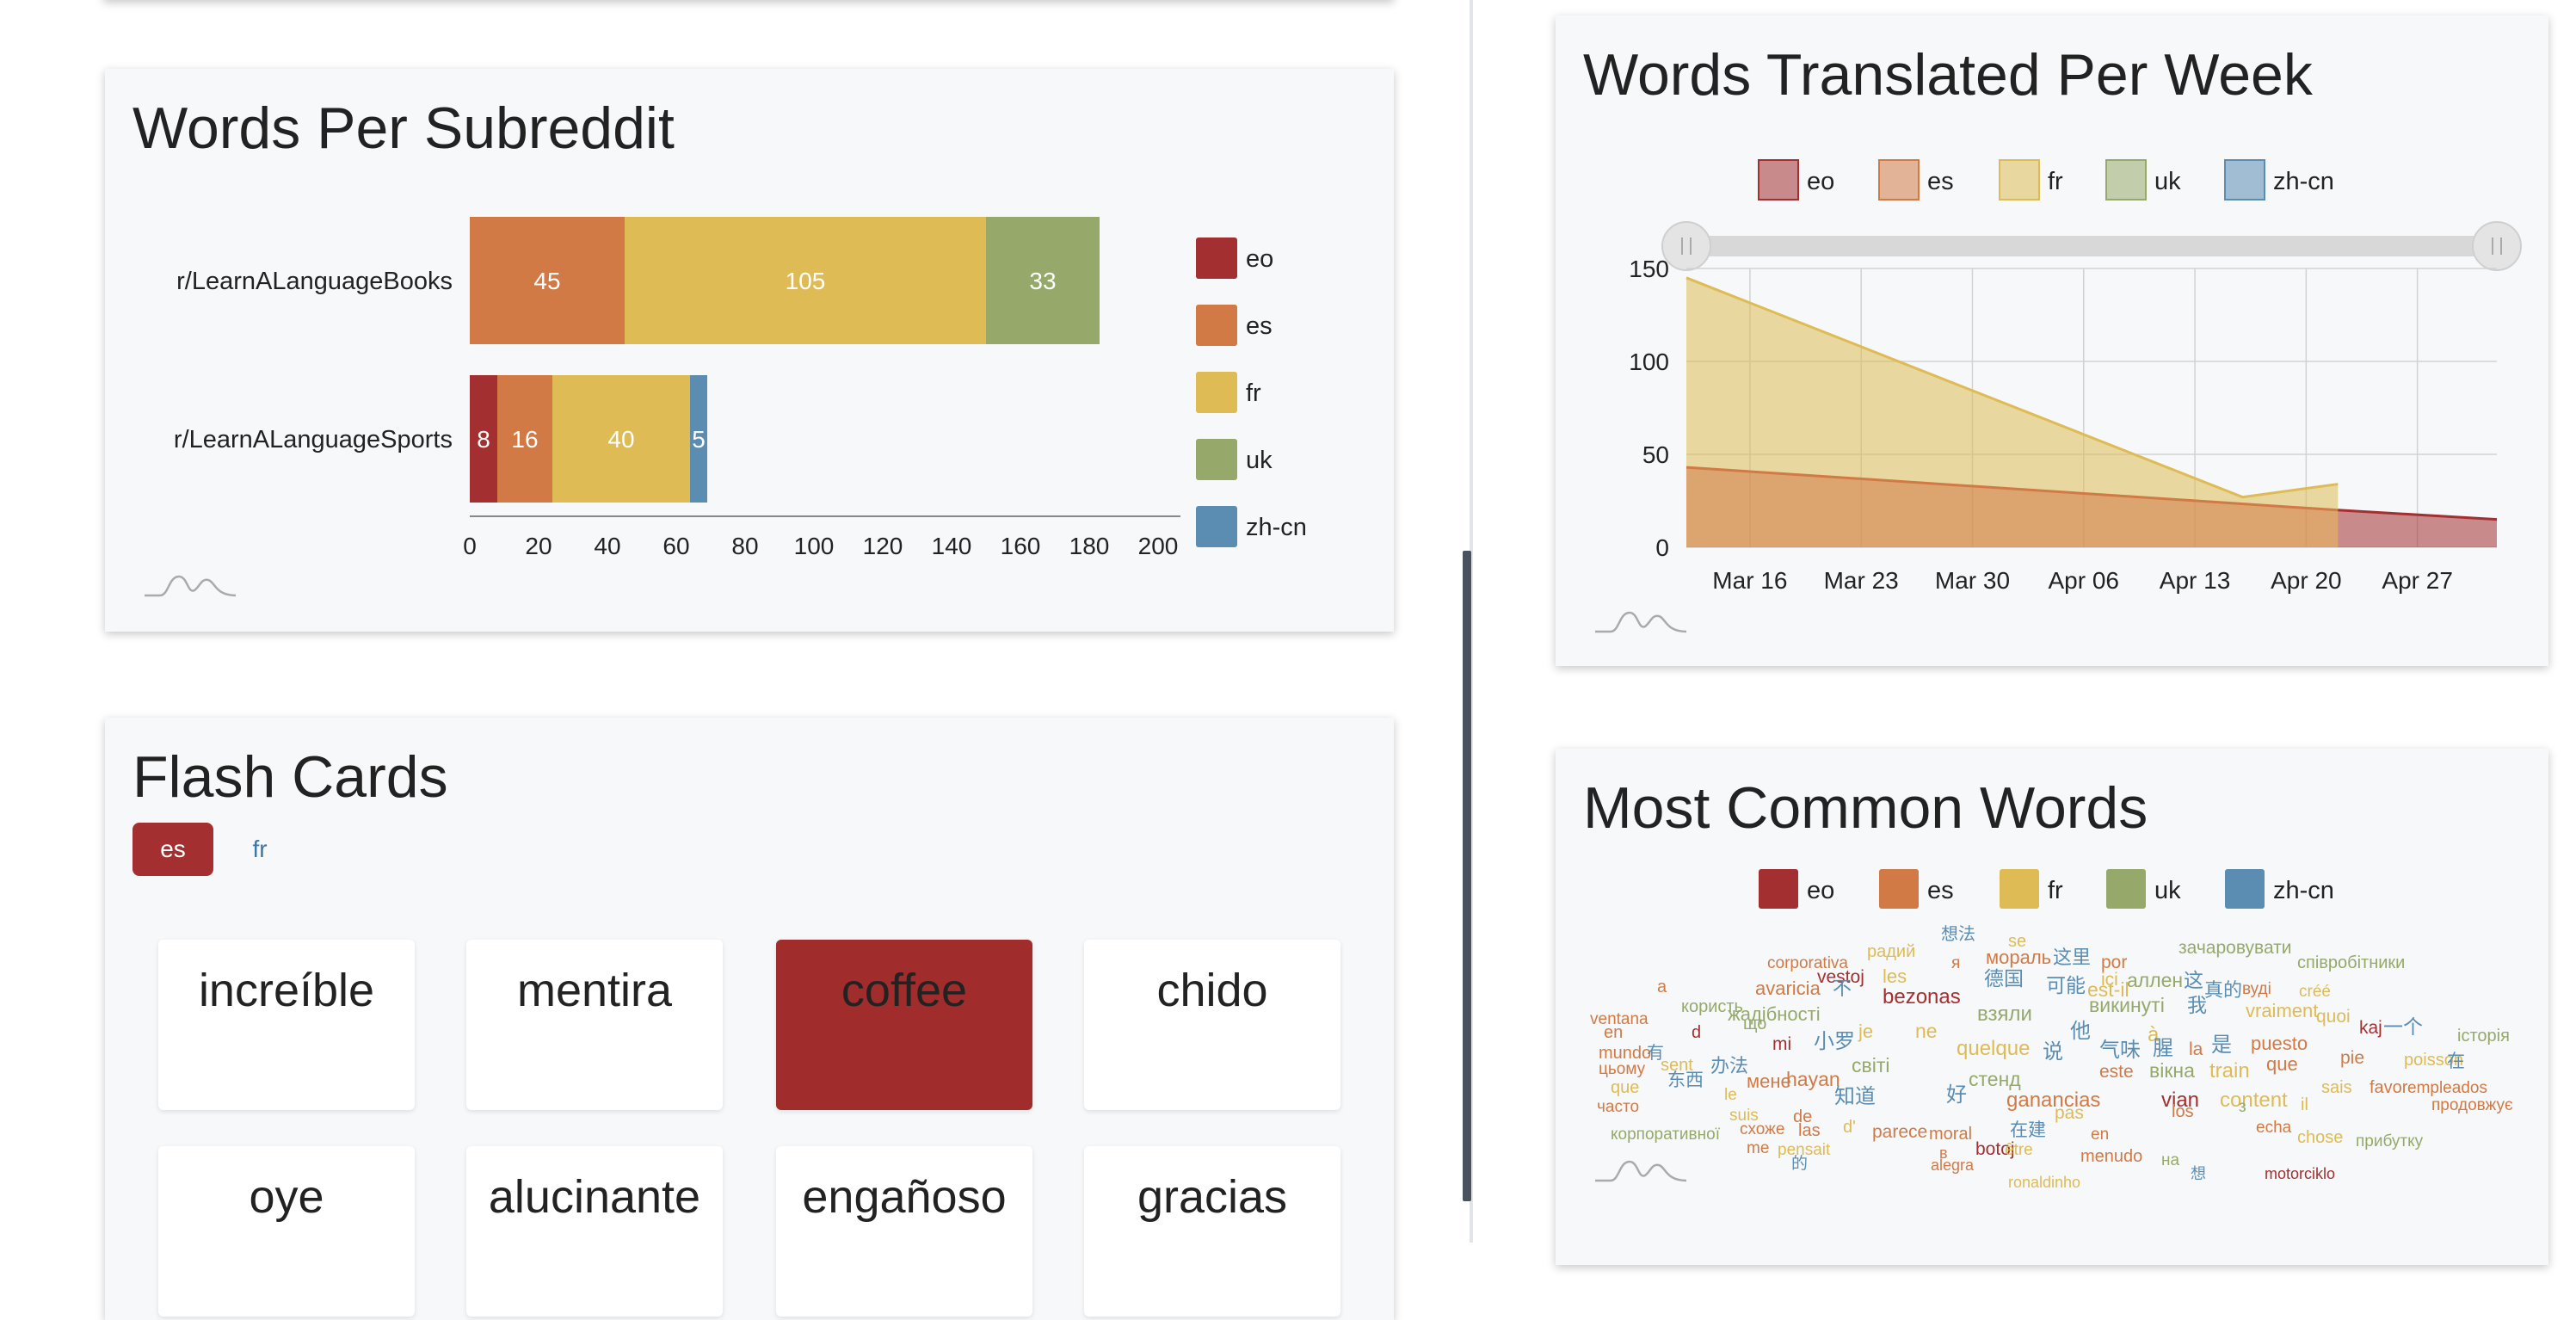 The height and width of the screenshot is (1320, 2576). What do you see at coordinates (1618, 1107) in the screenshot?
I see `cloud-word: часто` at bounding box center [1618, 1107].